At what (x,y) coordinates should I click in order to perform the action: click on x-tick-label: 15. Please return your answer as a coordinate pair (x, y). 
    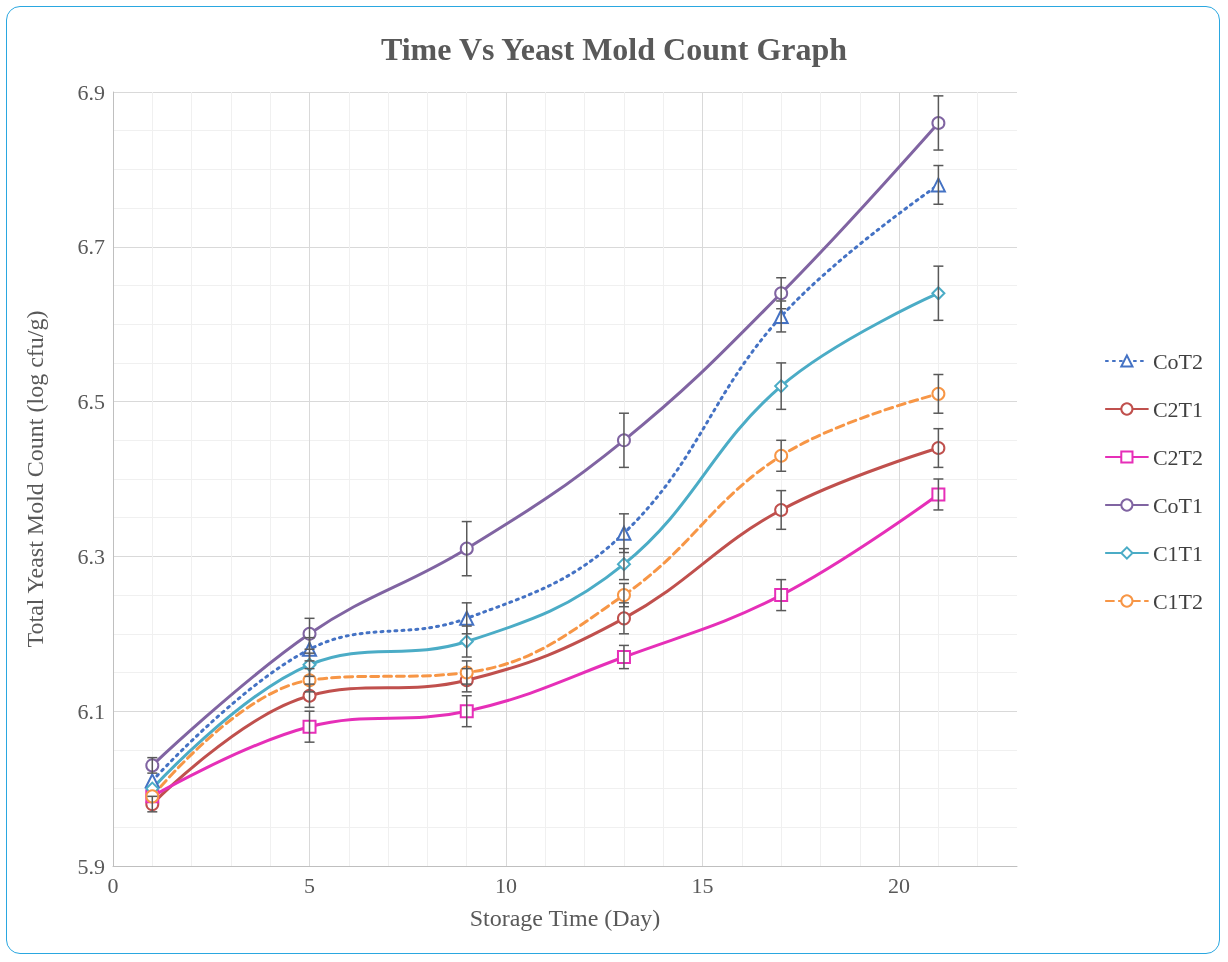
    Looking at the image, I should click on (702, 885).